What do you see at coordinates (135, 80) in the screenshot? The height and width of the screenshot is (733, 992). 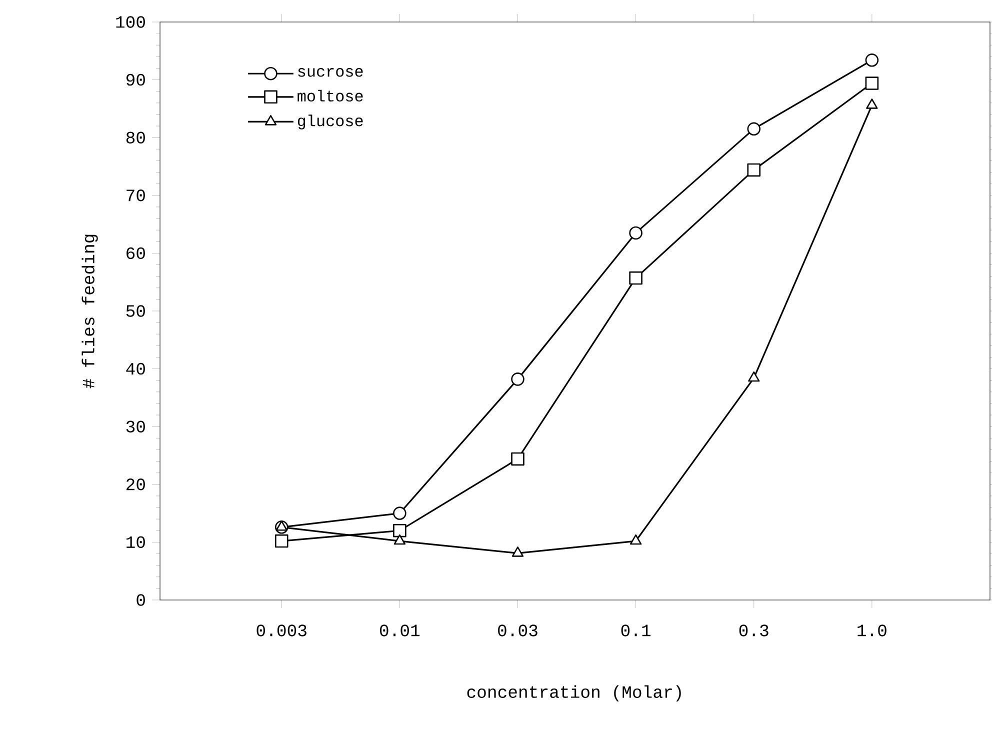 I see `y-tick-label: 90` at bounding box center [135, 80].